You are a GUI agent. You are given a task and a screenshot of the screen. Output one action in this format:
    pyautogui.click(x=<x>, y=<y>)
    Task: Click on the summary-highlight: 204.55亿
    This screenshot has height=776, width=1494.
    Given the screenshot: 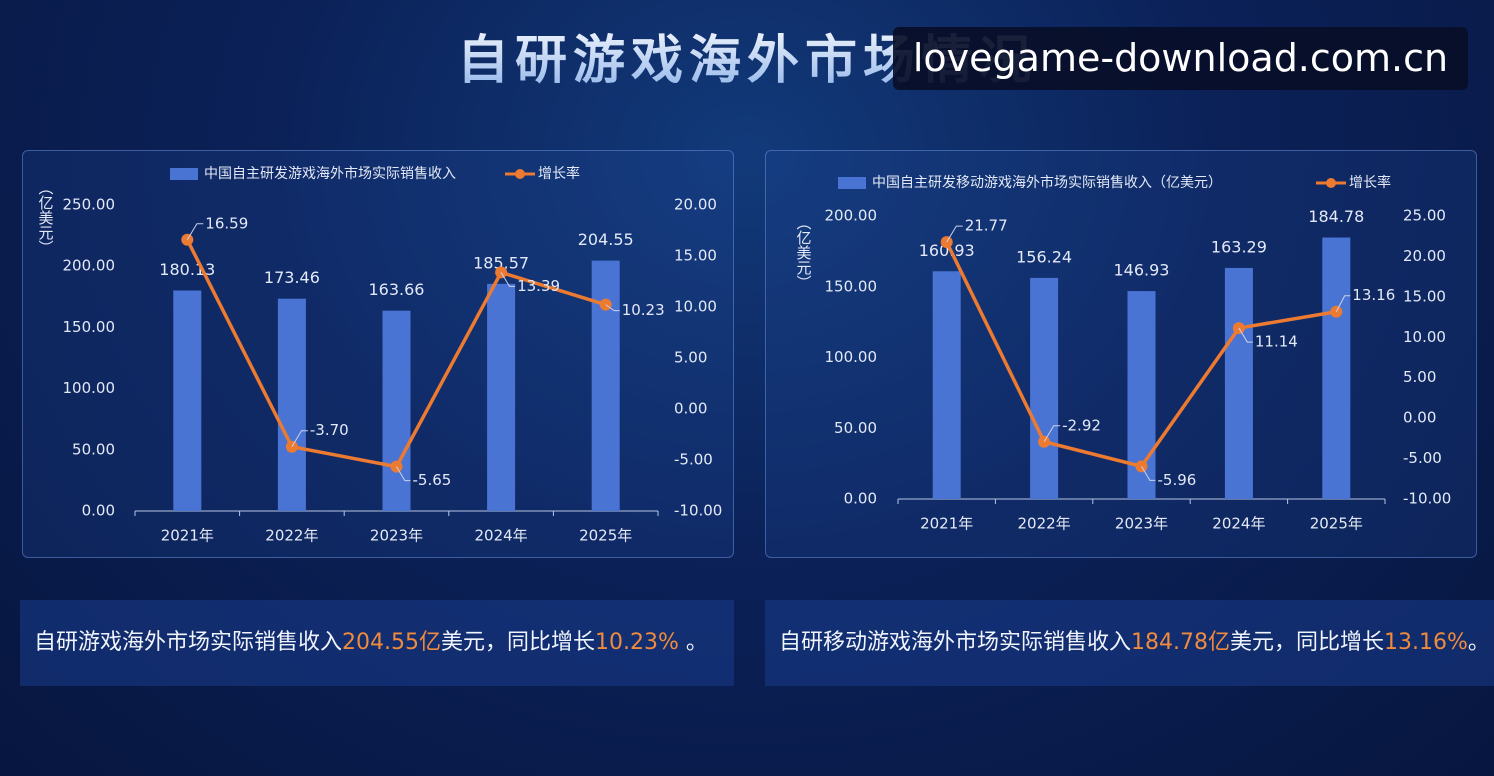 What is the action you would take?
    pyautogui.click(x=391, y=642)
    